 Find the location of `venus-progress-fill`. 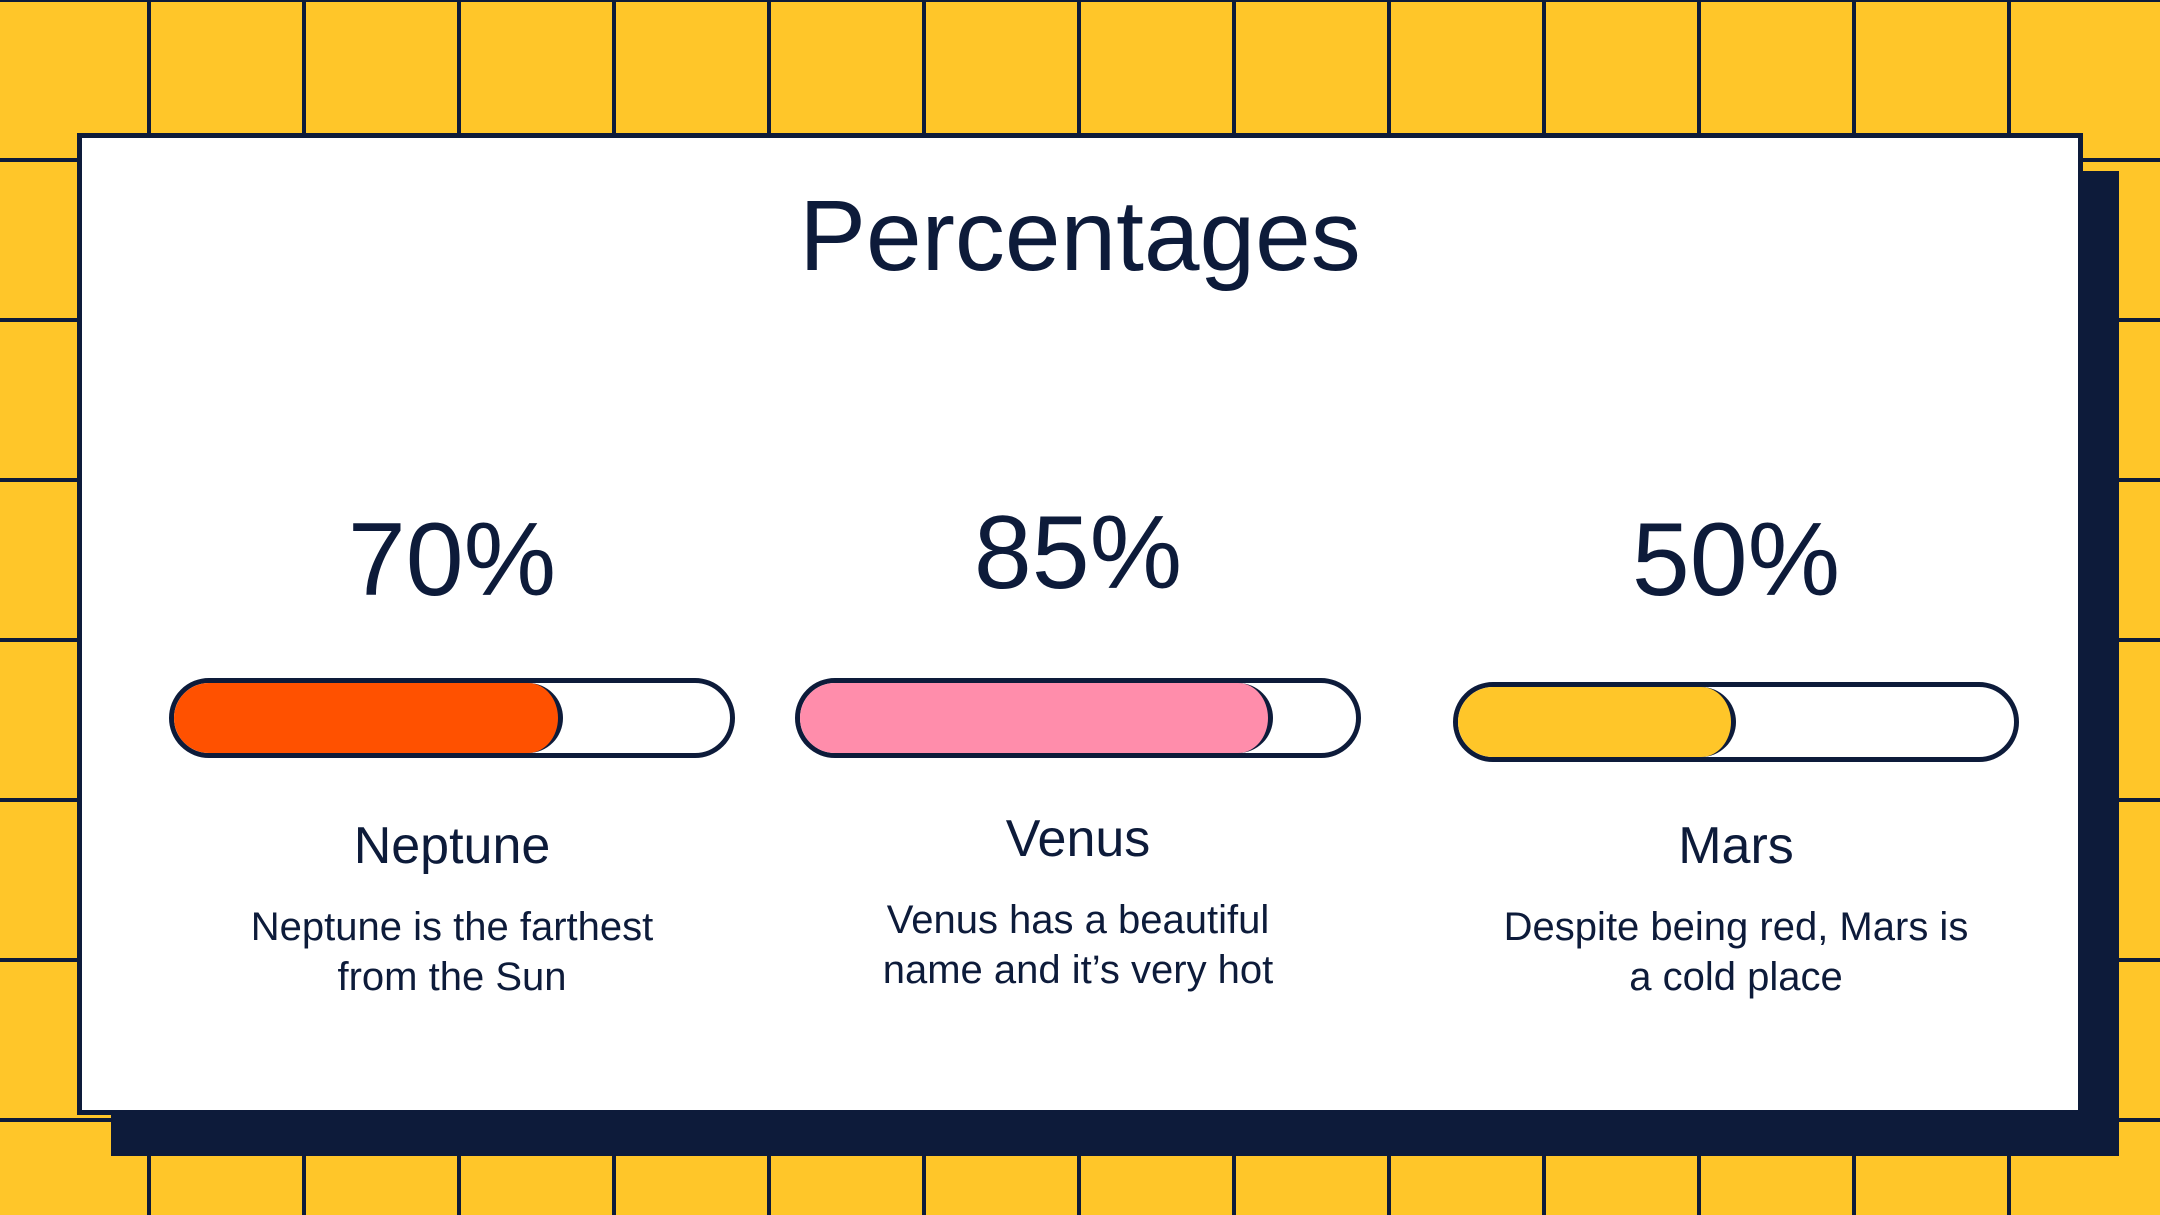

venus-progress-fill is located at coordinates (1036, 718).